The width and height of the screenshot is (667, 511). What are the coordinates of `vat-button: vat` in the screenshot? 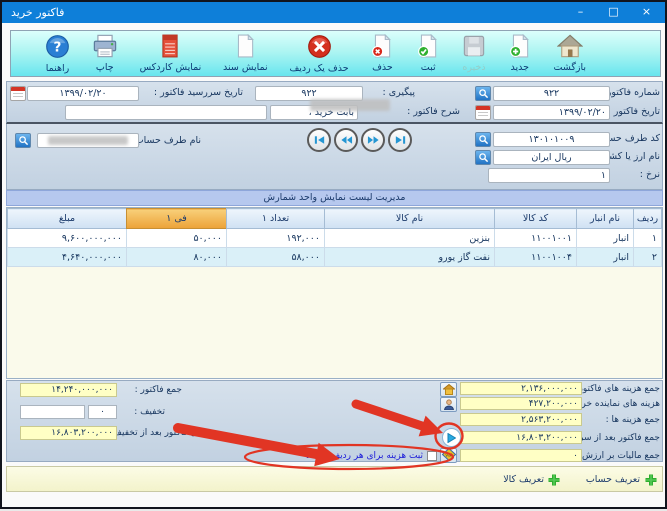 It's located at (448, 455).